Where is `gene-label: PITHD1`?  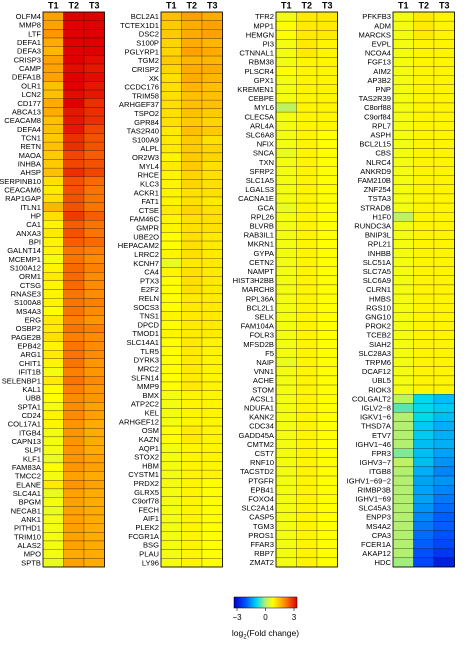 gene-label: PITHD1 is located at coordinates (27, 528).